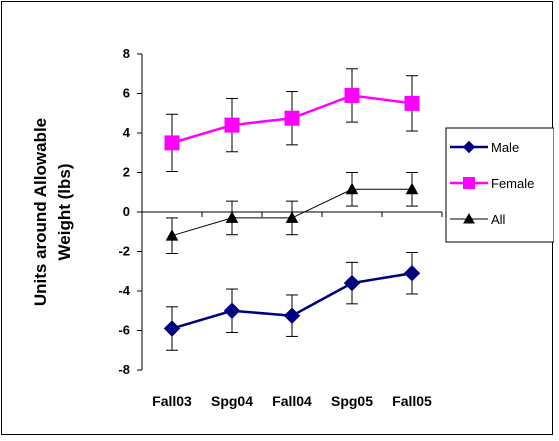  Describe the element at coordinates (126, 93) in the screenshot. I see `y-tick-label: 6` at that location.